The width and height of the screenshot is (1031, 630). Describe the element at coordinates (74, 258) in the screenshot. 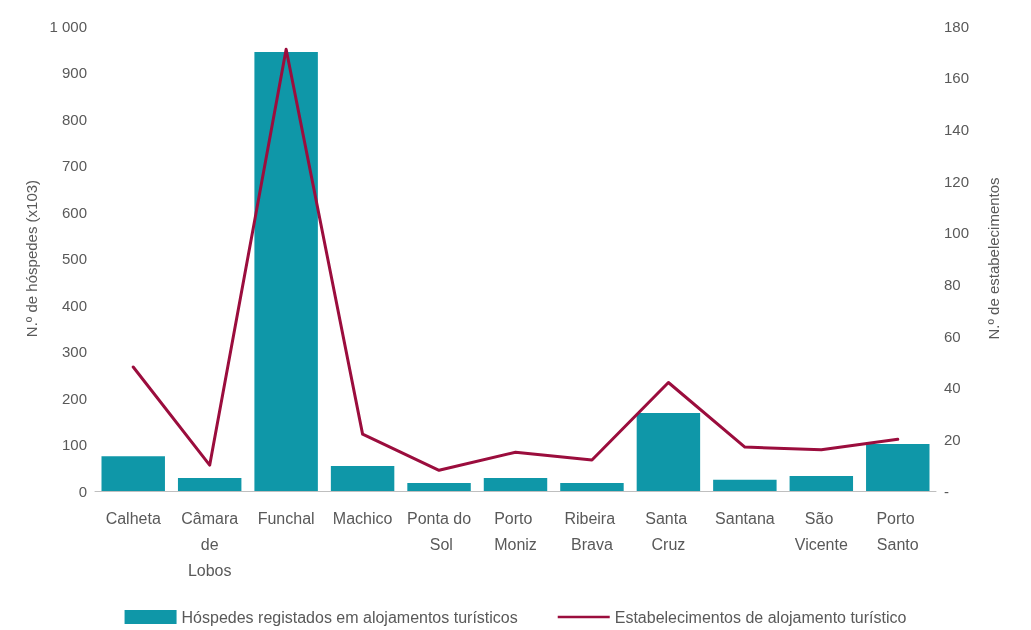

I see `y-tick-label: 500` at that location.